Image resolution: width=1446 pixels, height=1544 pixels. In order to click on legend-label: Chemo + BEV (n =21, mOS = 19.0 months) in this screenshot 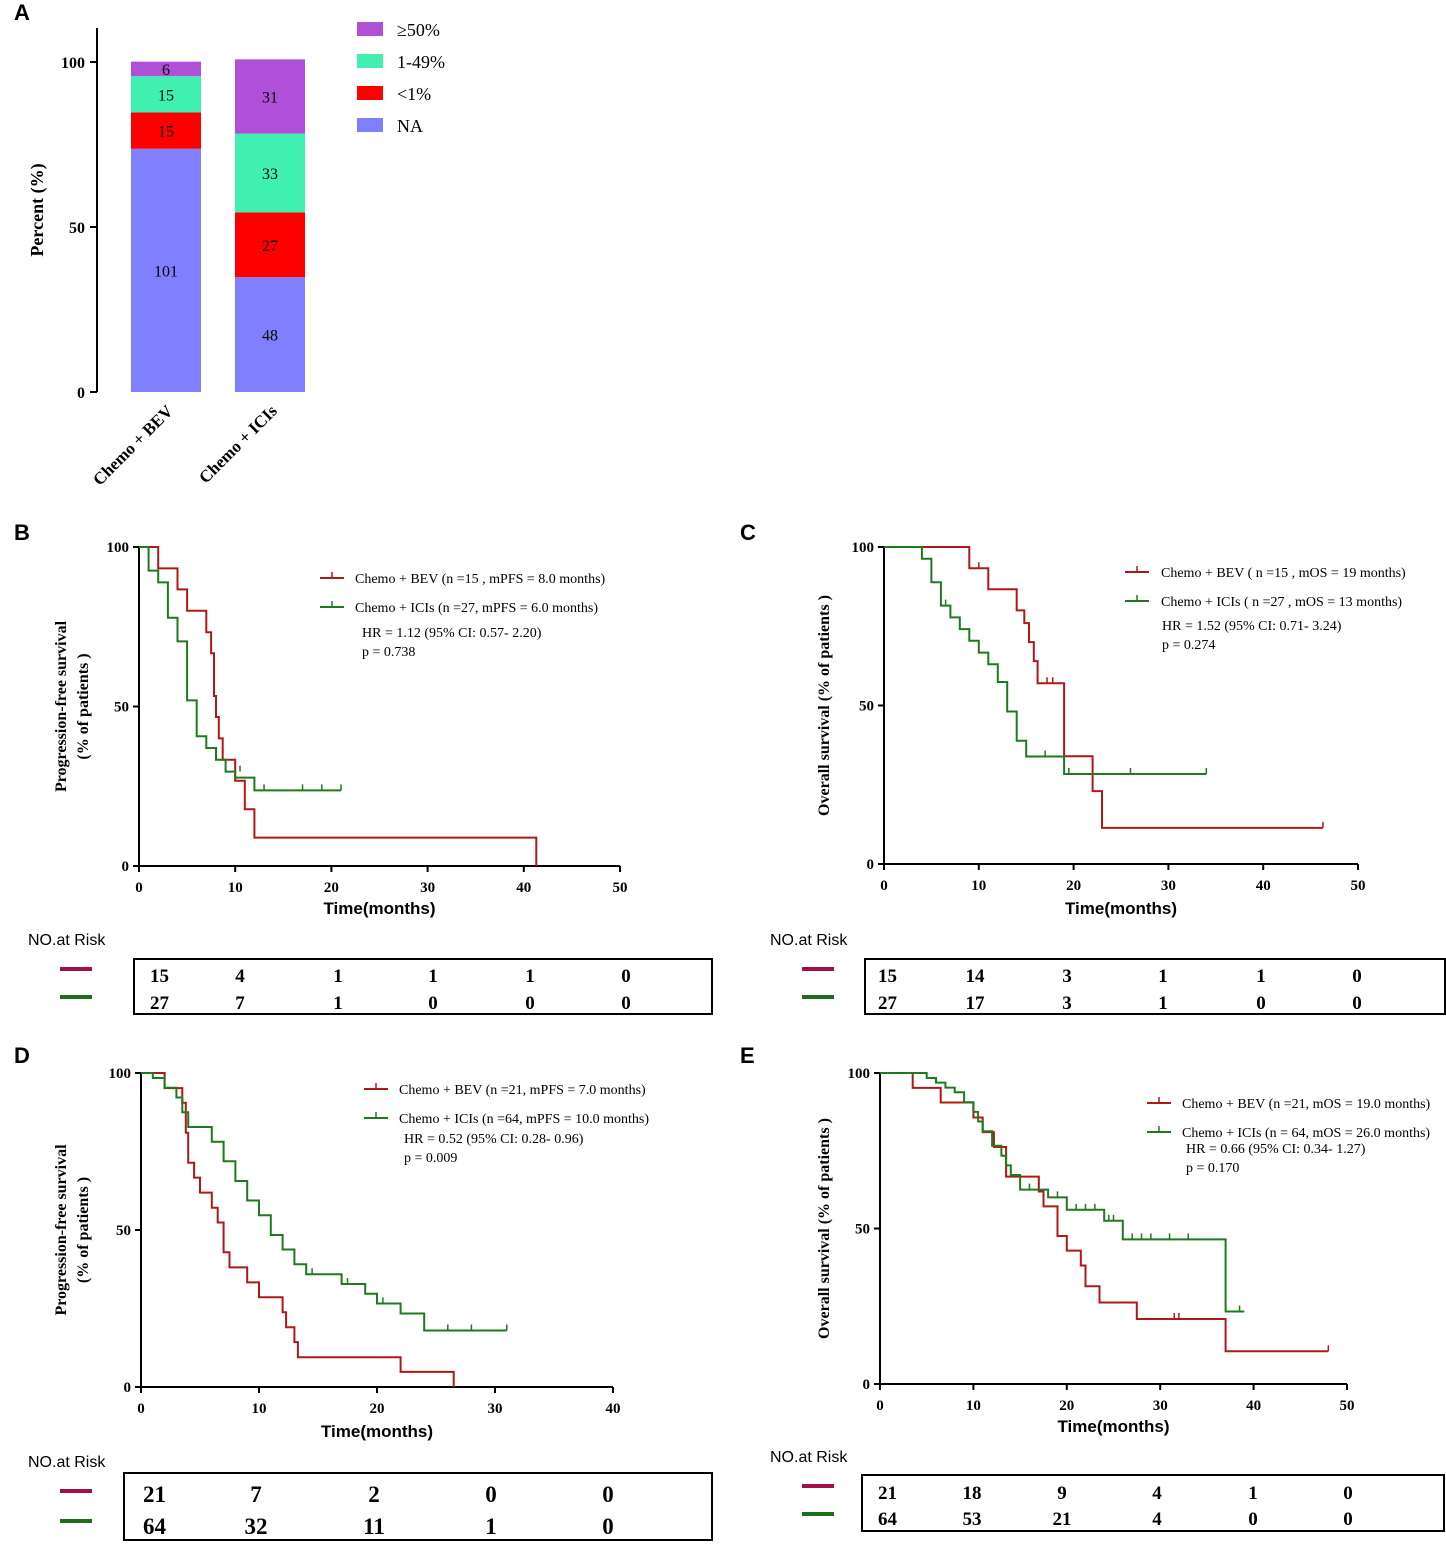, I will do `click(1306, 1104)`.